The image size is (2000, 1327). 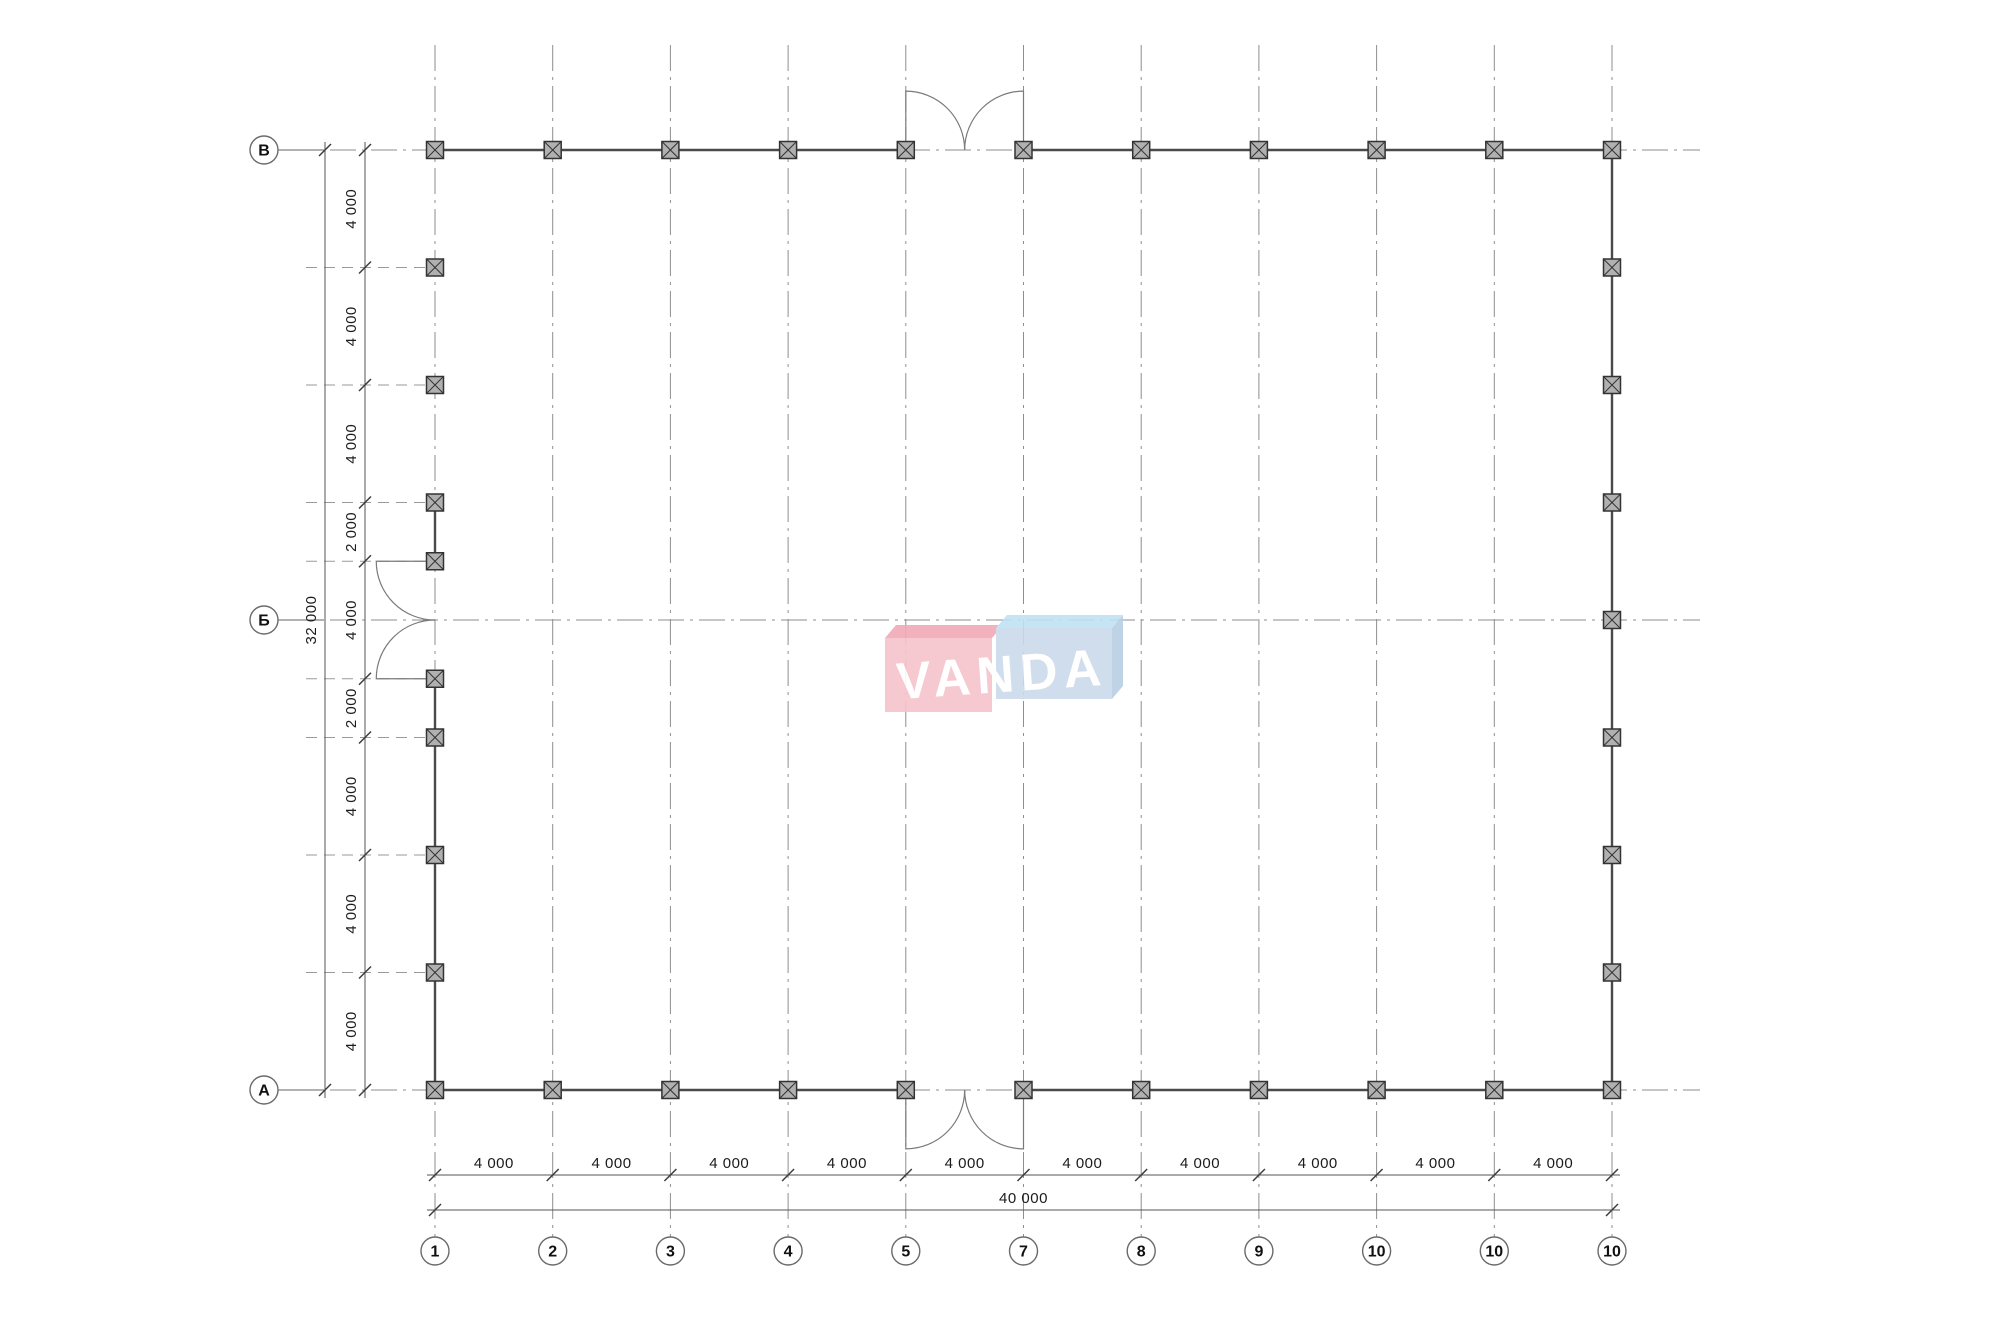 I want to click on vanda-watermark: VANDA, so click(x=1004, y=663).